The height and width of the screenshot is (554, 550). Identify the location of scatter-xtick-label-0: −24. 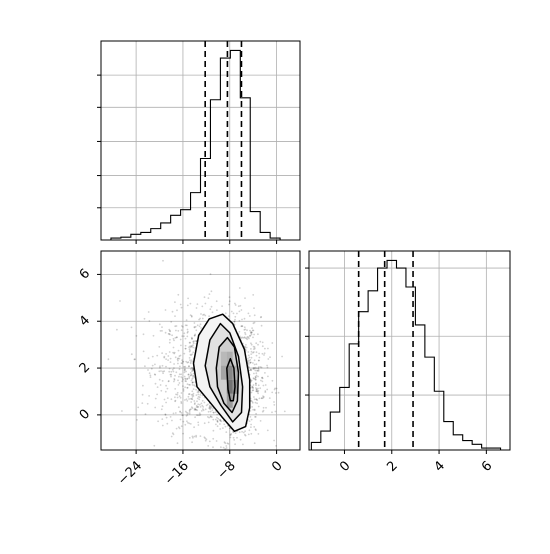
(130, 473).